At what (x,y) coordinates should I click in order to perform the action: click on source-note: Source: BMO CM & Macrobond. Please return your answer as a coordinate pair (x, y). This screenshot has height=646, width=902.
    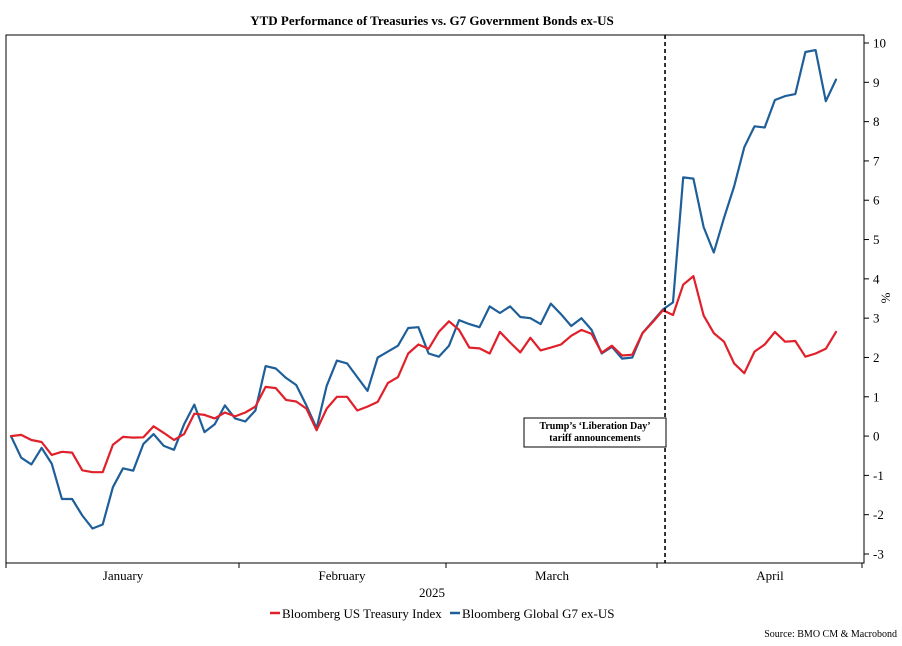
    Looking at the image, I should click on (830, 634).